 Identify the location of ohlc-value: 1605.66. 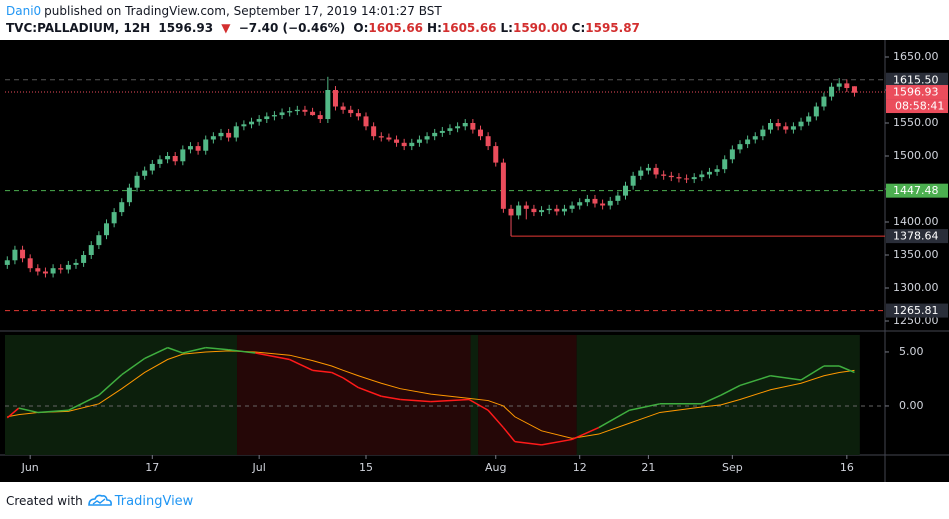
(469, 28).